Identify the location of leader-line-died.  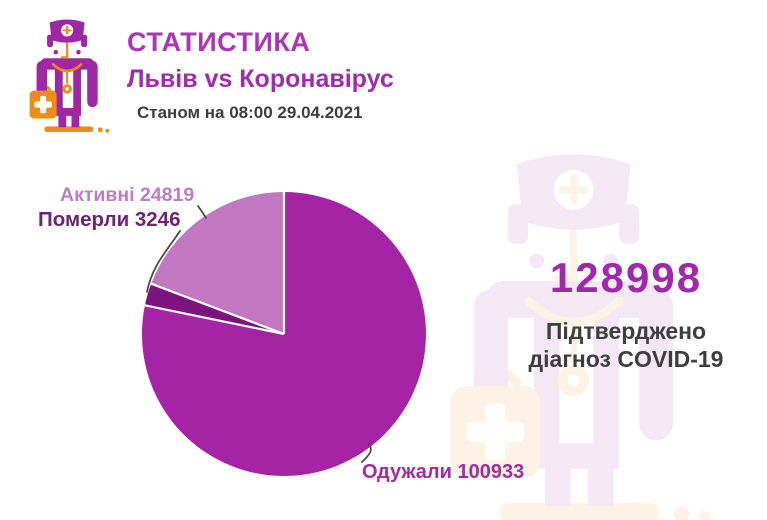
(163, 261).